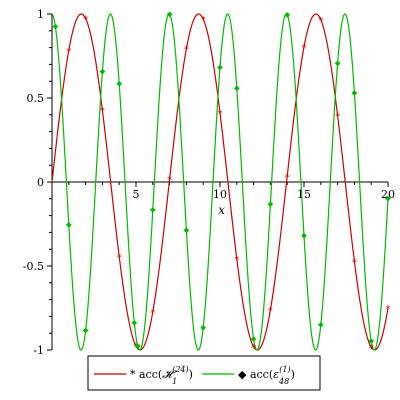 The height and width of the screenshot is (400, 400). What do you see at coordinates (33, 266) in the screenshot?
I see `y-tick-label: -0.5` at bounding box center [33, 266].